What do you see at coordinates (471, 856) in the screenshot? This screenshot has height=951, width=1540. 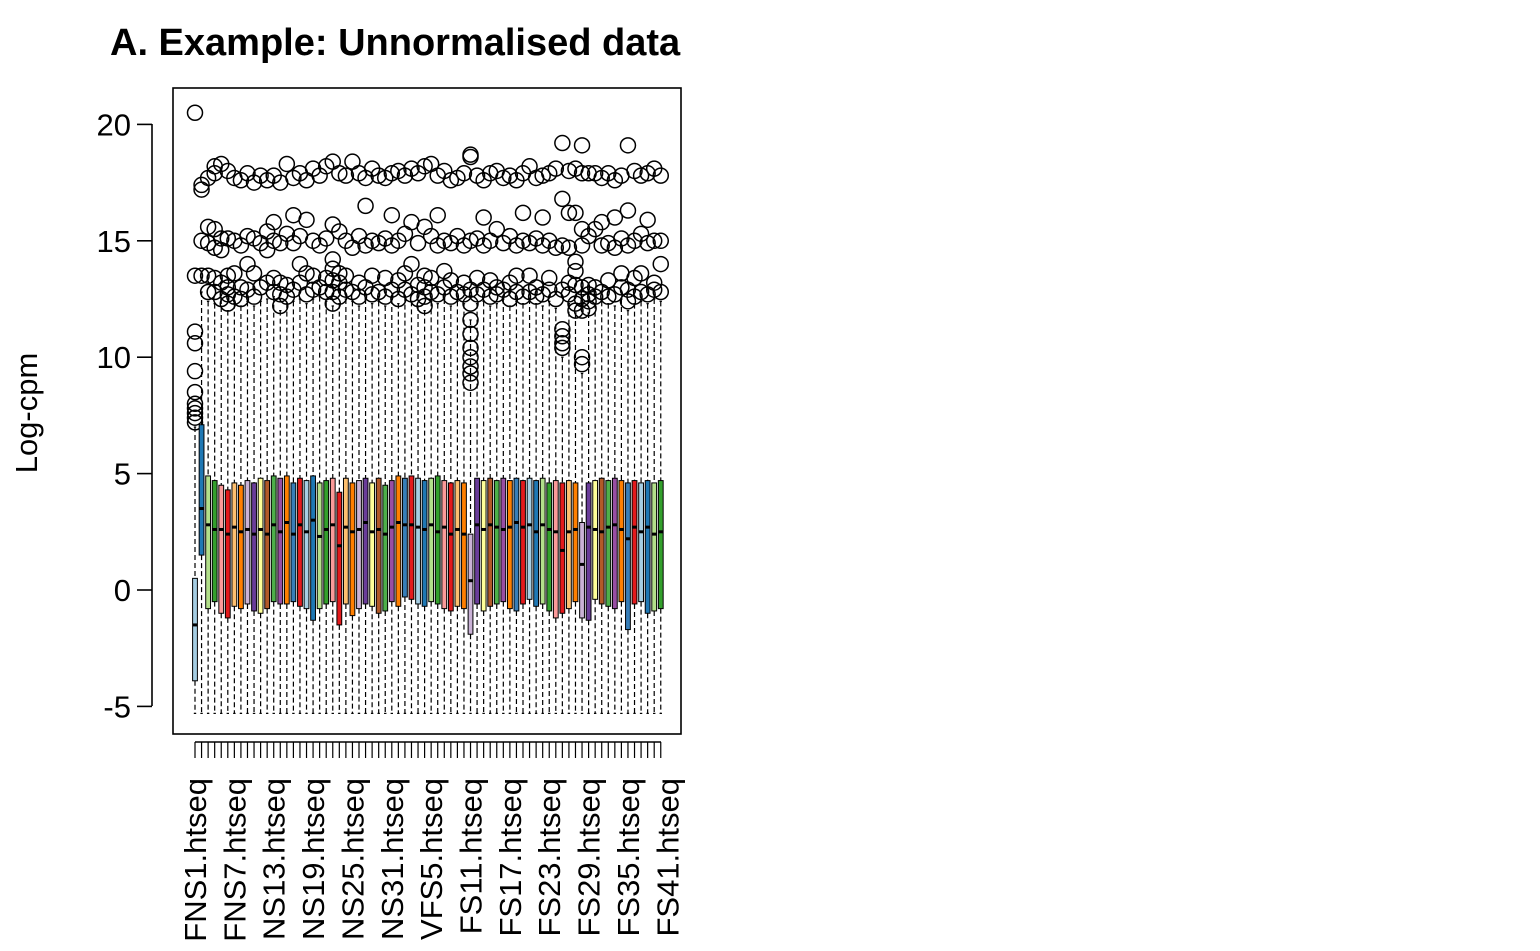 I see `x-tick-label: FS11.htseq` at bounding box center [471, 856].